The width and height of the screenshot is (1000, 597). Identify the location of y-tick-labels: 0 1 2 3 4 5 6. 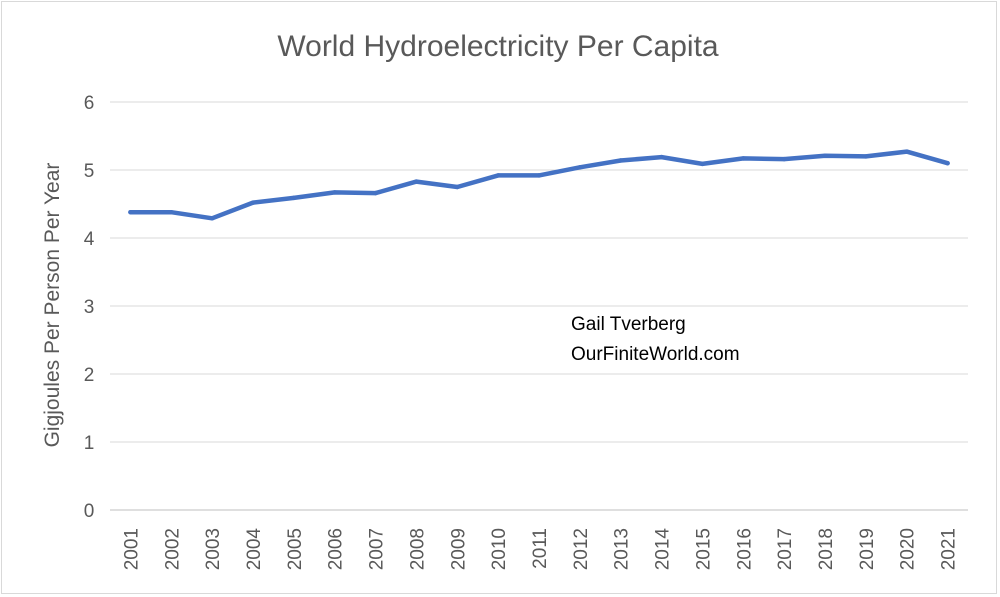
(89, 307).